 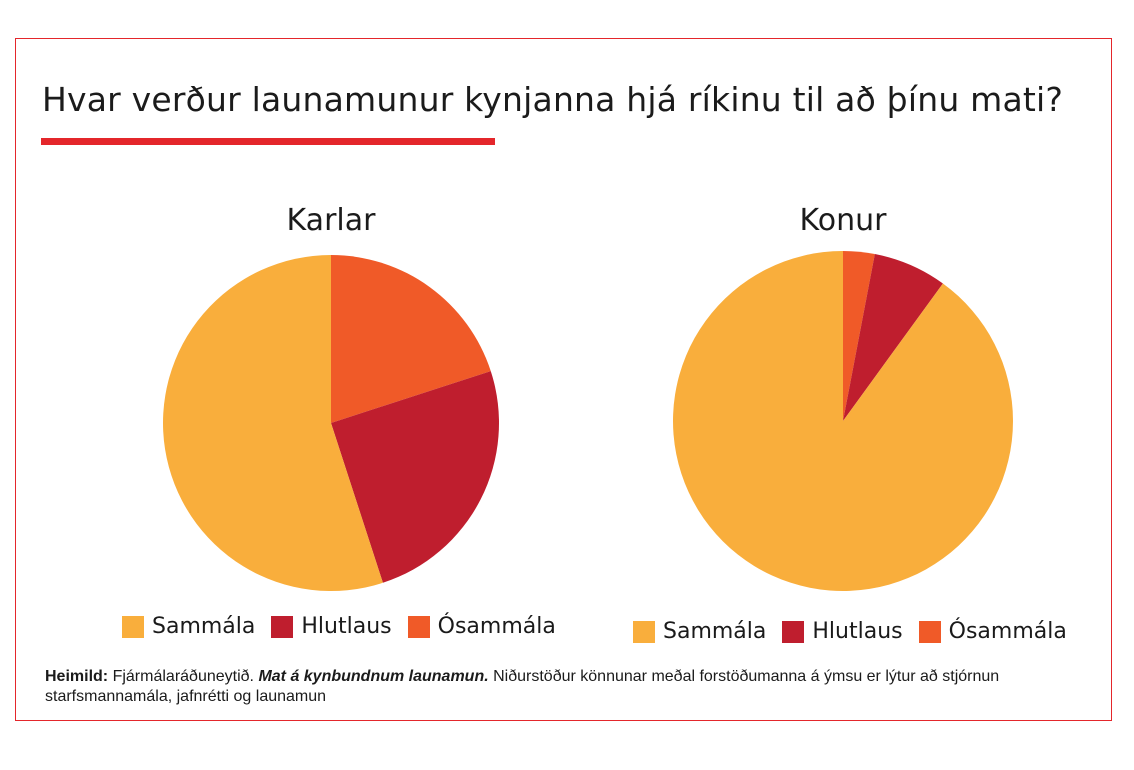 What do you see at coordinates (373, 676) in the screenshot?
I see `source-work: Mat á kynbundnum launamun.` at bounding box center [373, 676].